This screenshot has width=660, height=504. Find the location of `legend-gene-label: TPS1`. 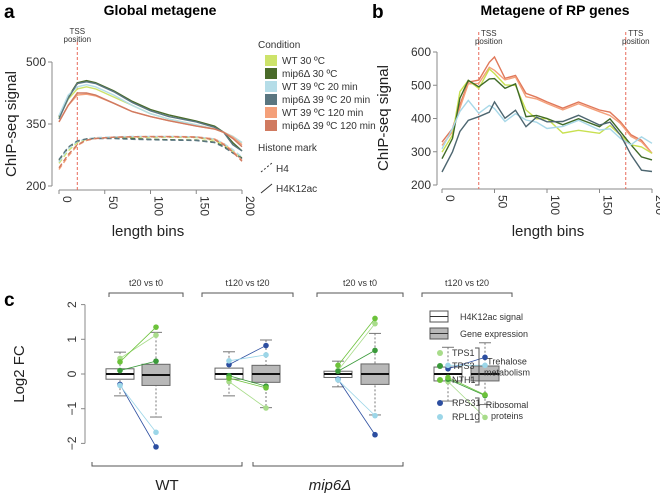

legend-gene-label: TPS1 is located at coordinates (463, 353).